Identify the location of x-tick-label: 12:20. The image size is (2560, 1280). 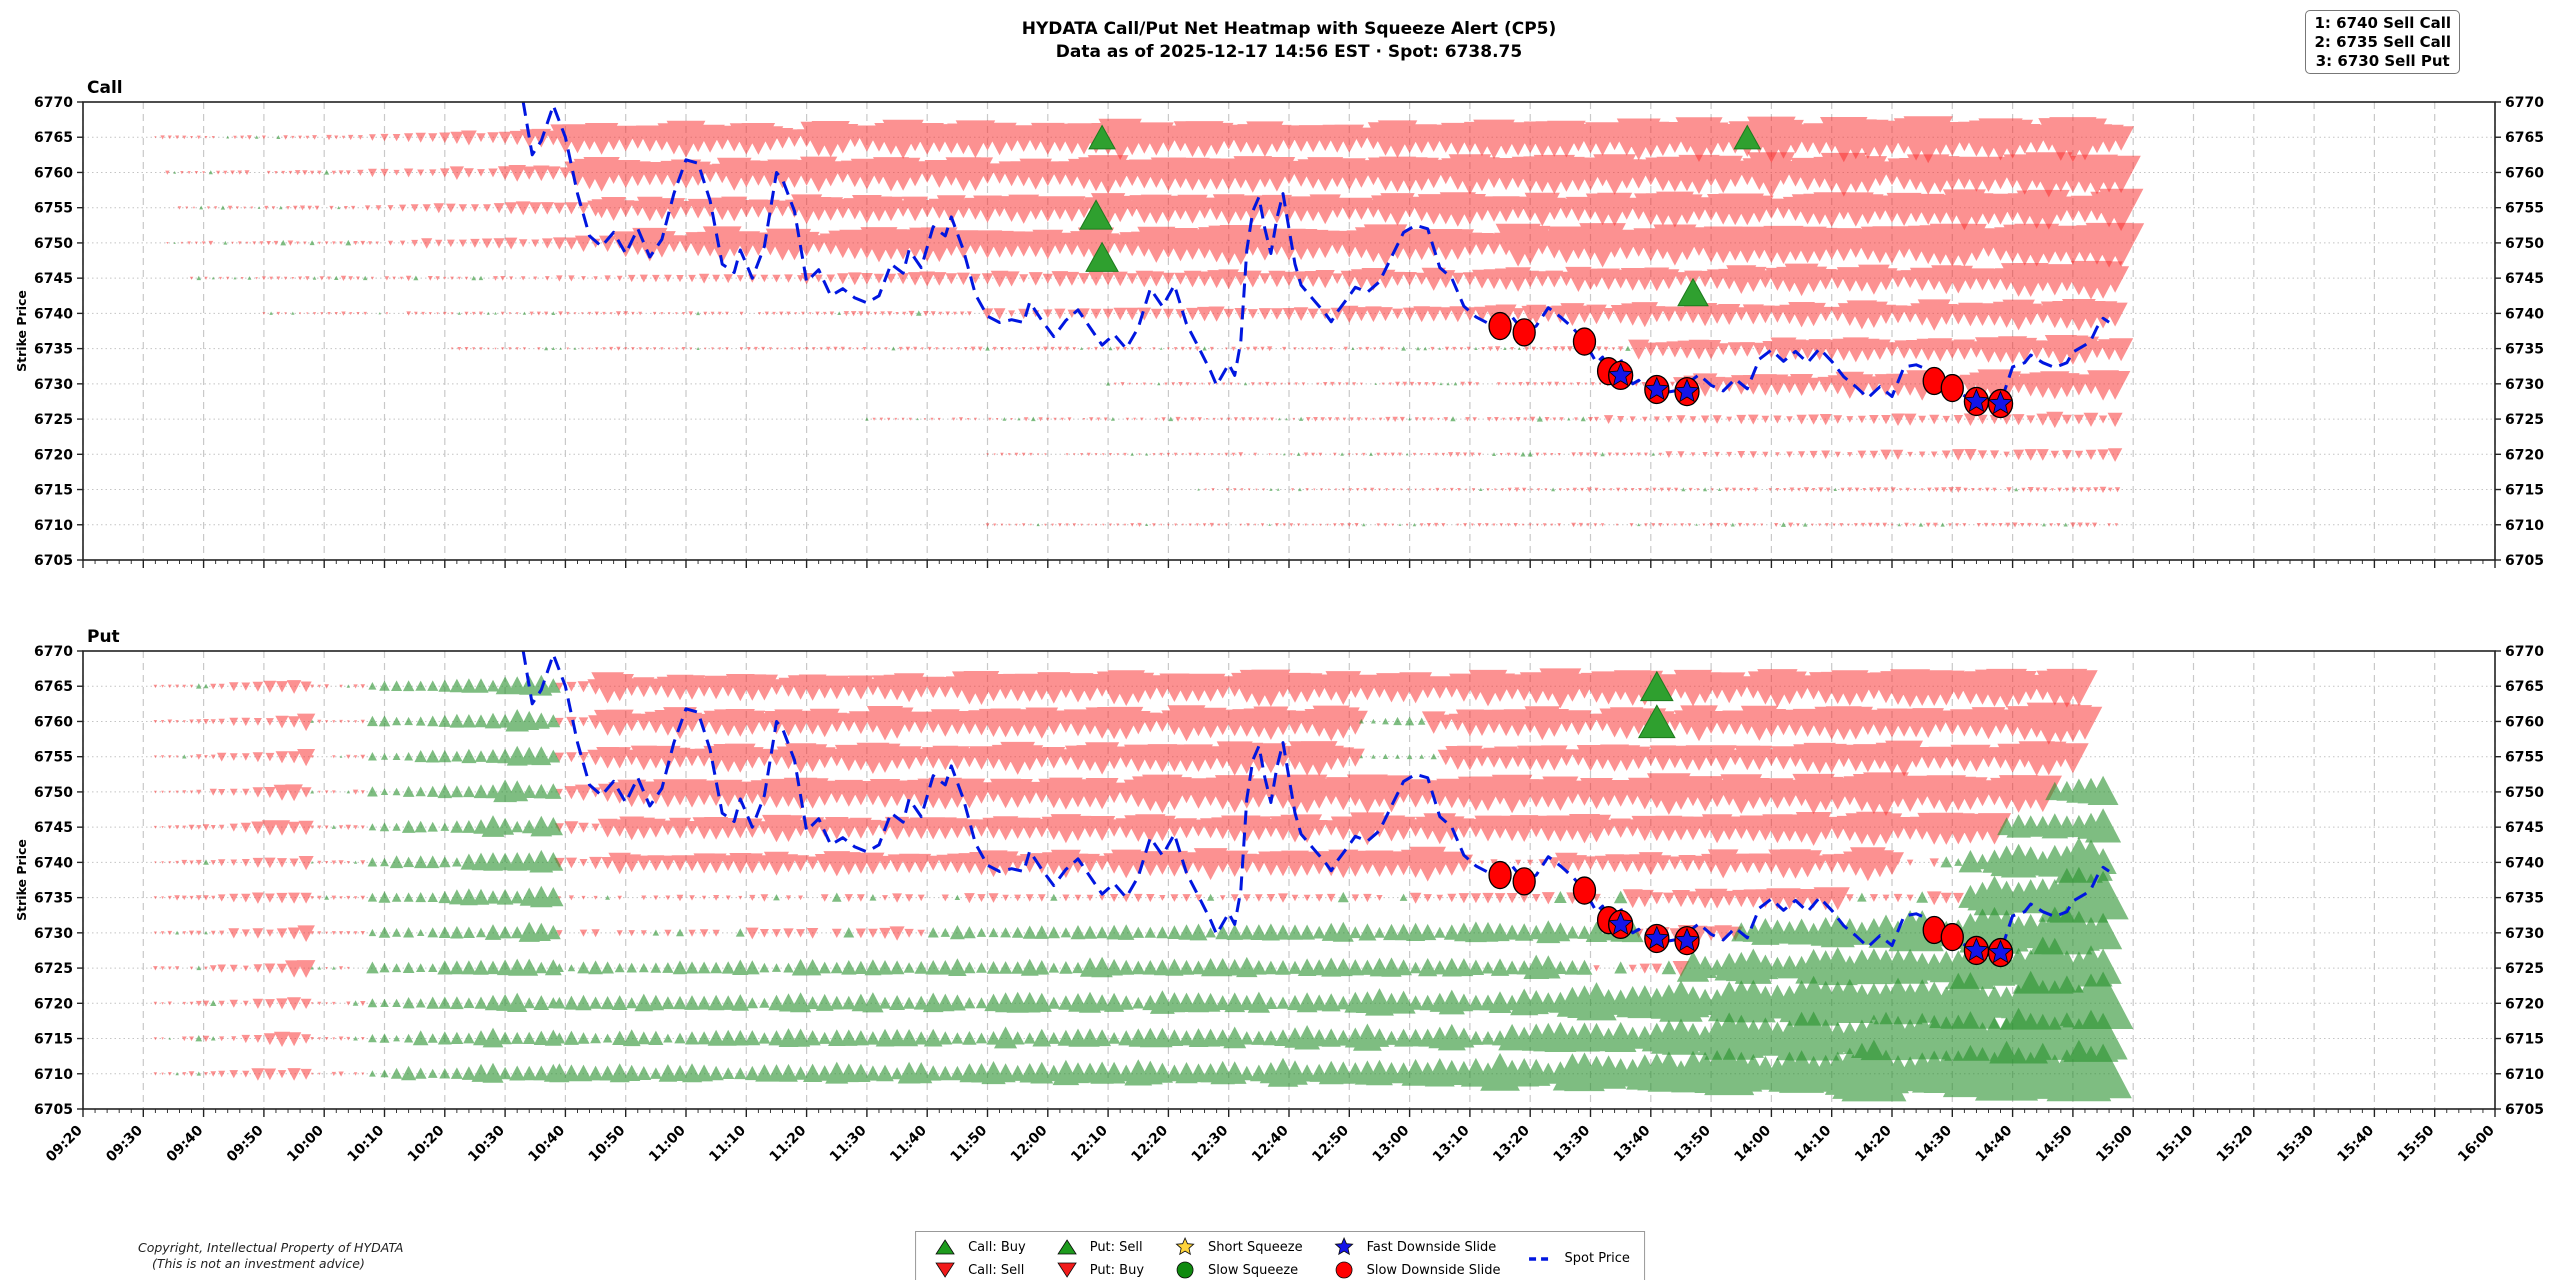
(1149, 1143).